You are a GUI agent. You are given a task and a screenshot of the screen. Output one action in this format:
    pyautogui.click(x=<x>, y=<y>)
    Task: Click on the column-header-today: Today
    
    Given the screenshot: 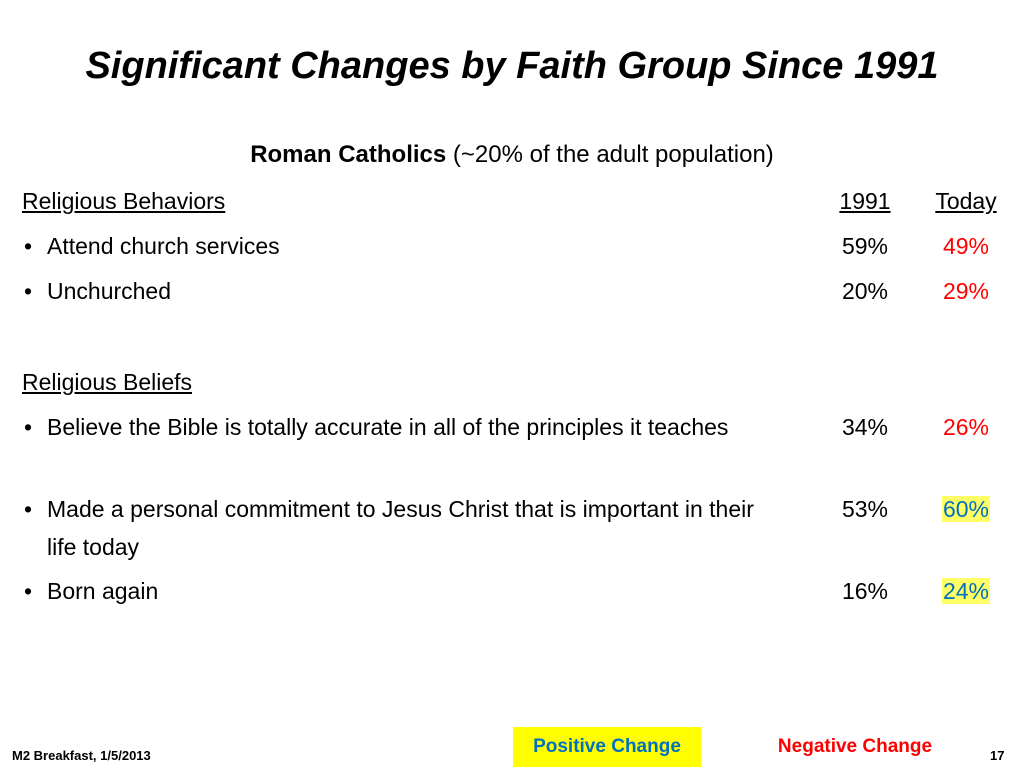 What is the action you would take?
    pyautogui.click(x=966, y=201)
    